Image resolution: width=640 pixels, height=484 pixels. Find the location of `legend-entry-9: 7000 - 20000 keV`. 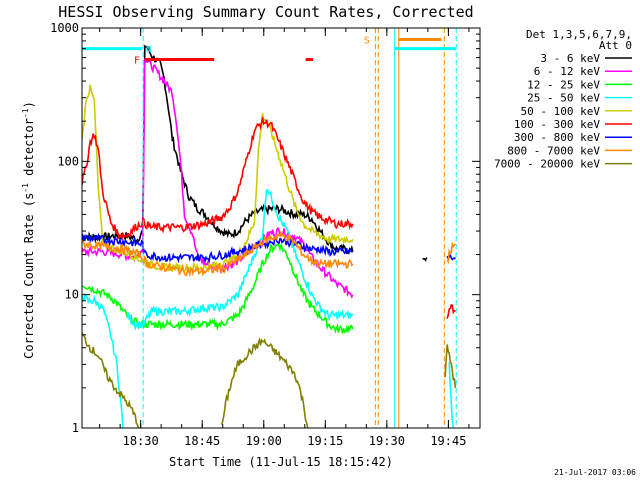

legend-entry-9: 7000 - 20000 keV is located at coordinates (547, 164).